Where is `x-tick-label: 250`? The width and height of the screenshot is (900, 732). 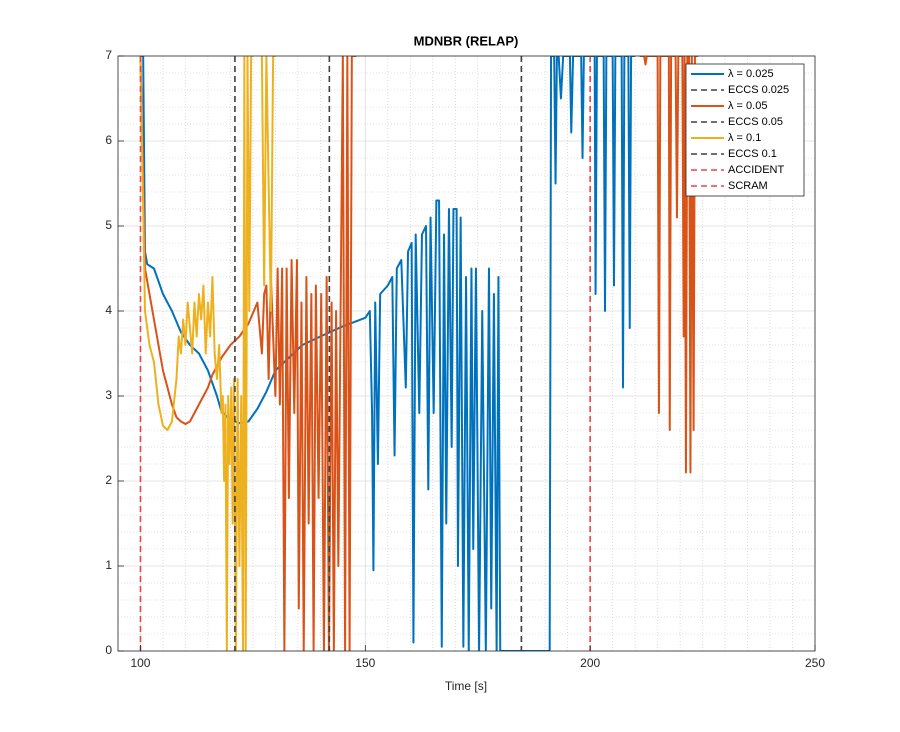 x-tick-label: 250 is located at coordinates (815, 663).